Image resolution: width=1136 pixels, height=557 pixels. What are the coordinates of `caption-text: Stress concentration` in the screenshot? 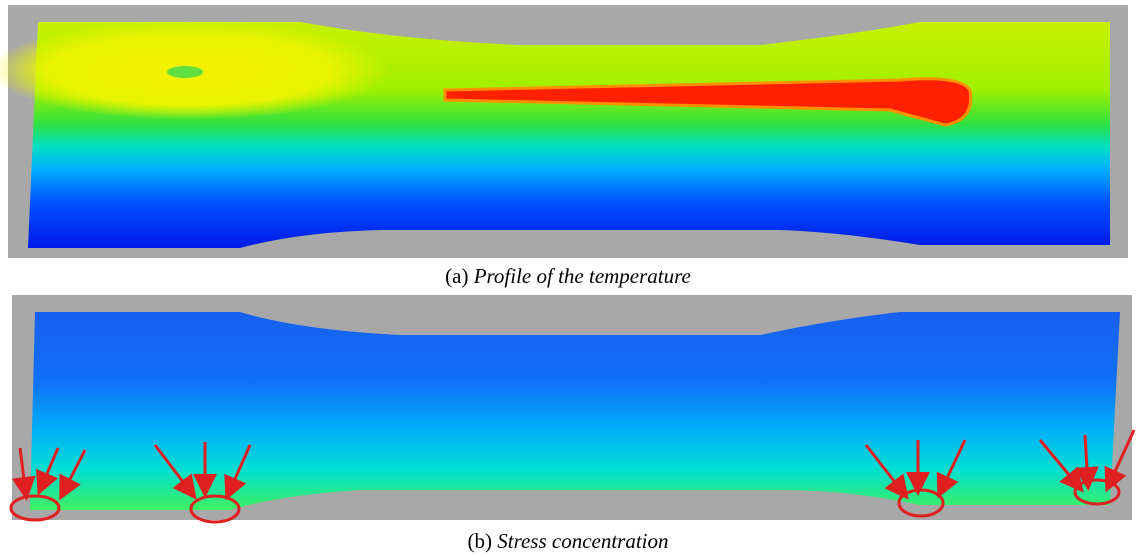 It's located at (582, 541).